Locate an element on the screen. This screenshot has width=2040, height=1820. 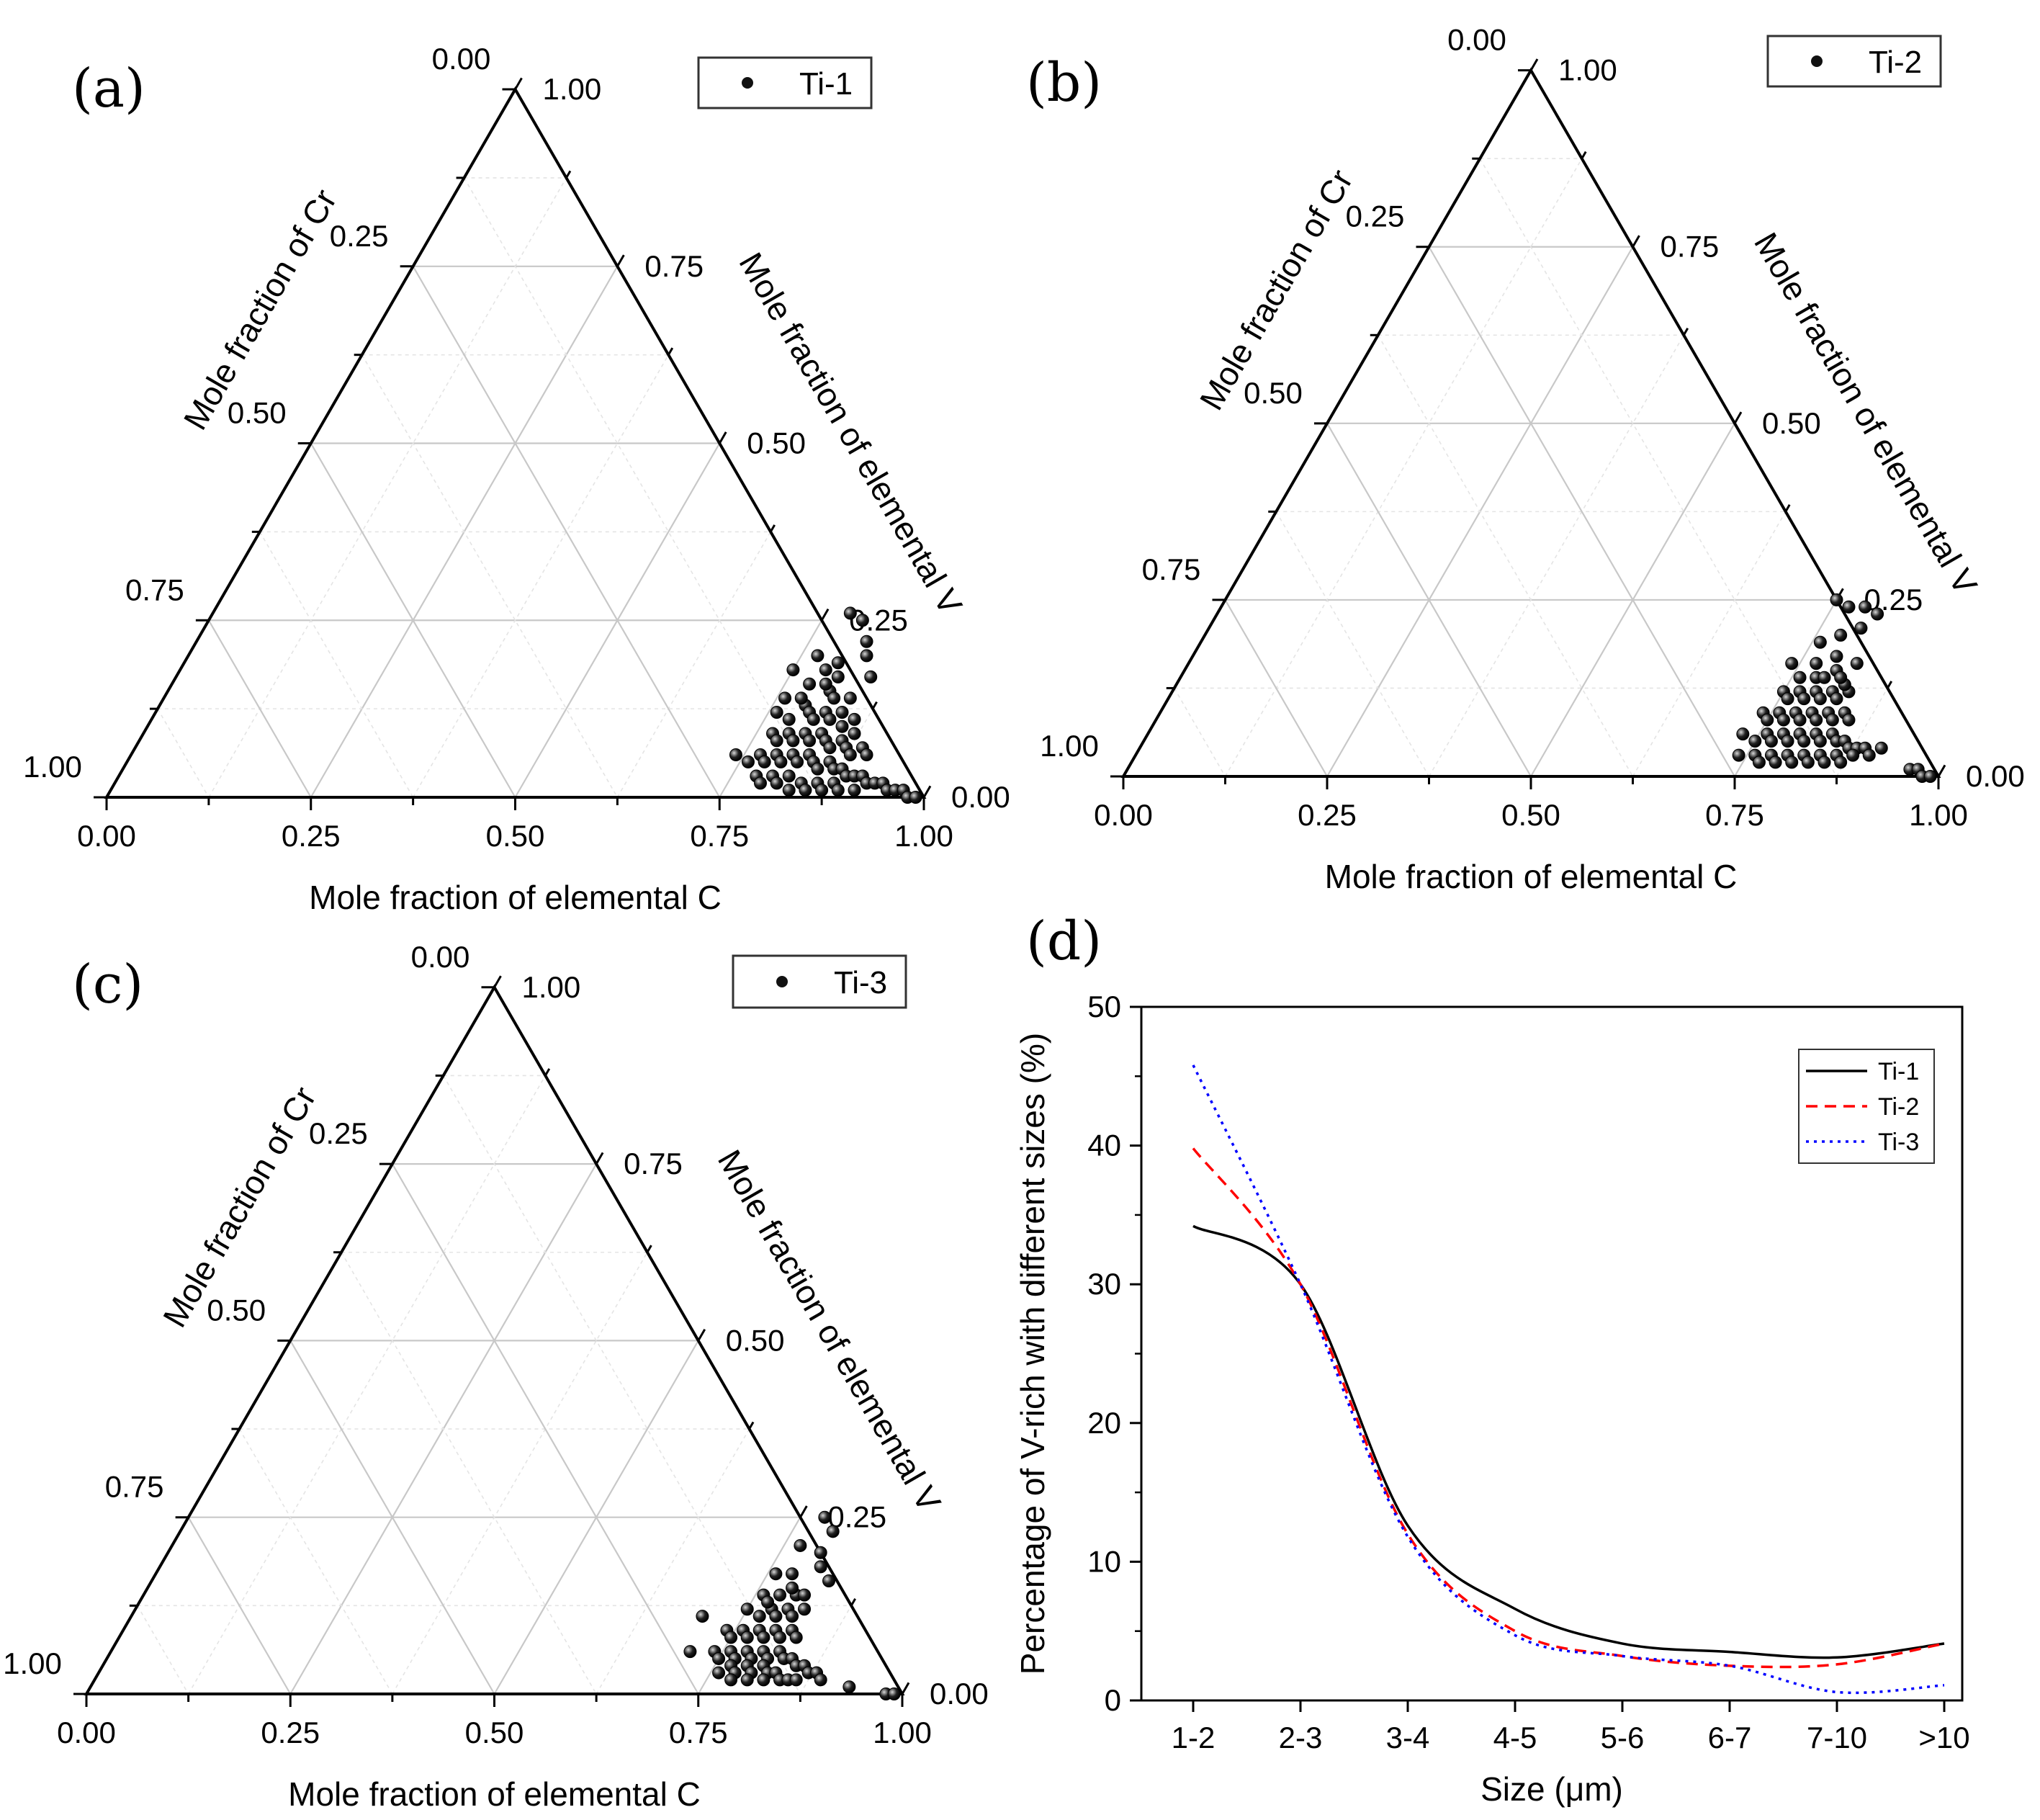
legend: Ti-3 is located at coordinates (819, 981).